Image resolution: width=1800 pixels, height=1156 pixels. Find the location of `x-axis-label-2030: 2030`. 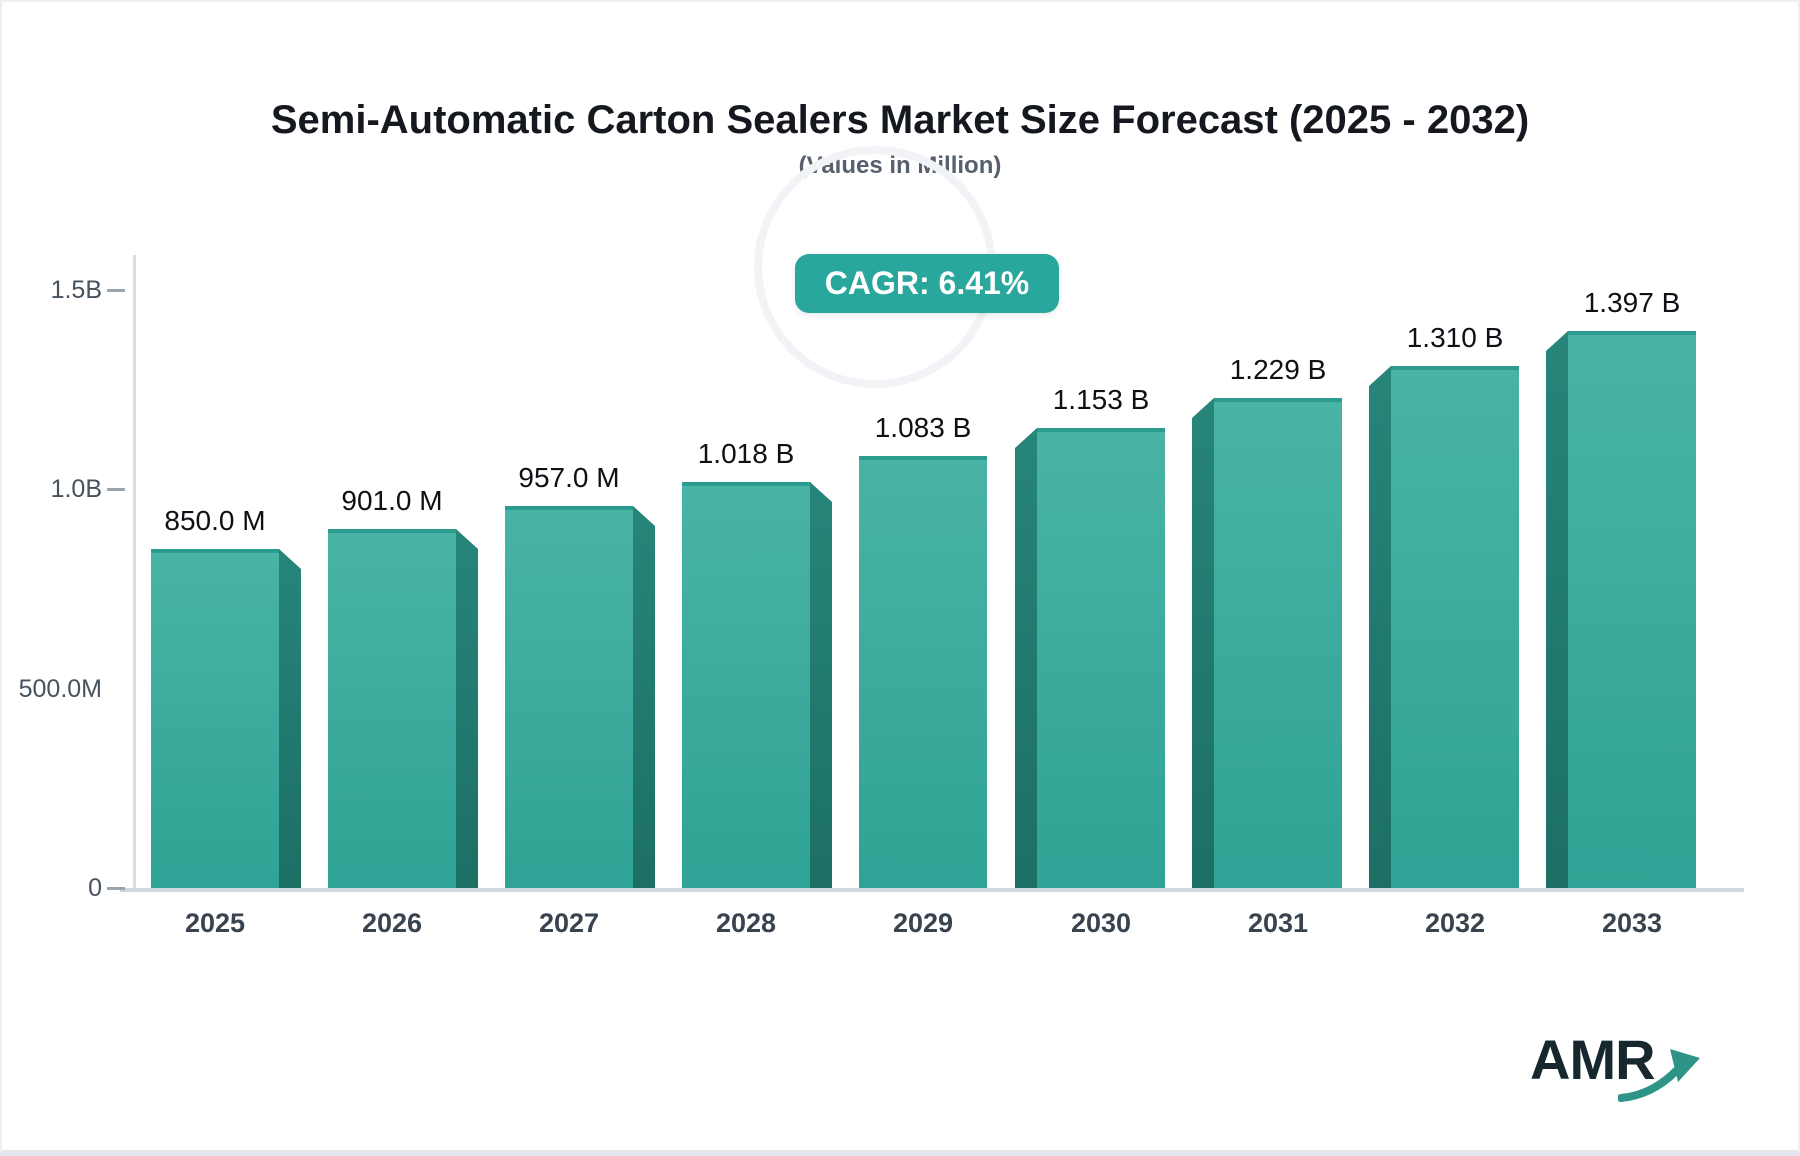

x-axis-label-2030: 2030 is located at coordinates (1101, 923).